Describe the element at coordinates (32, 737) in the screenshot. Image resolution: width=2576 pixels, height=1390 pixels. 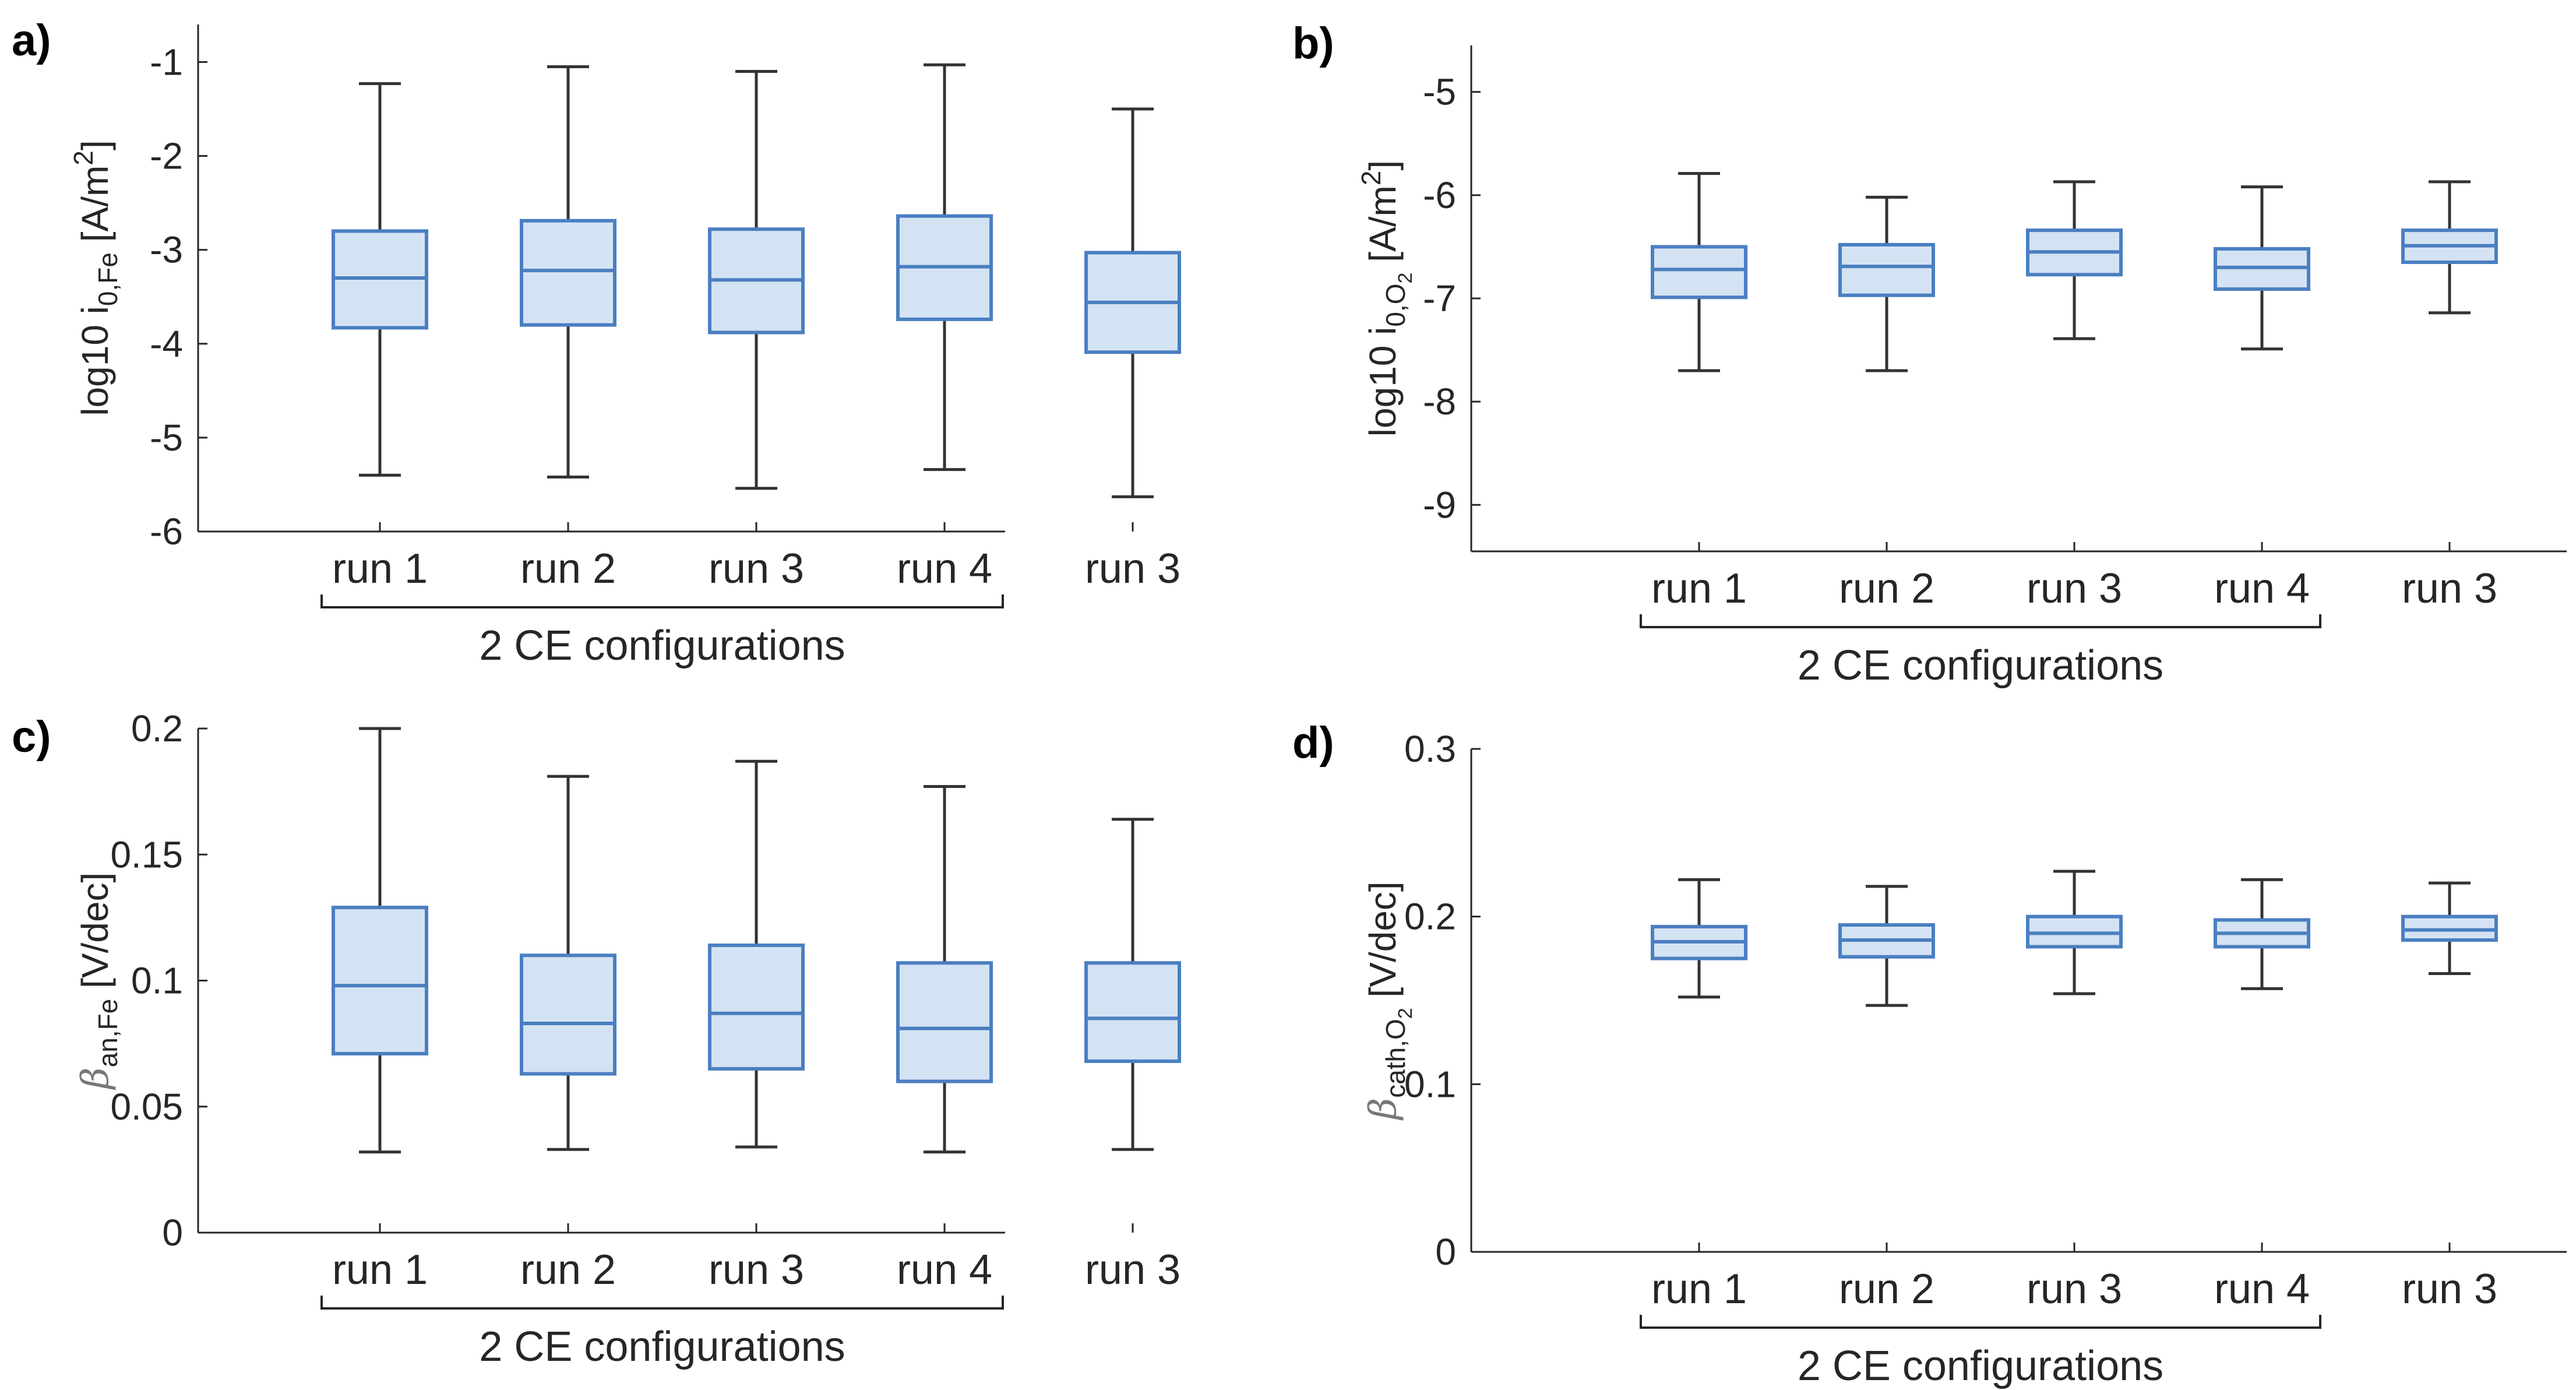
I see `panel-label: c)` at that location.